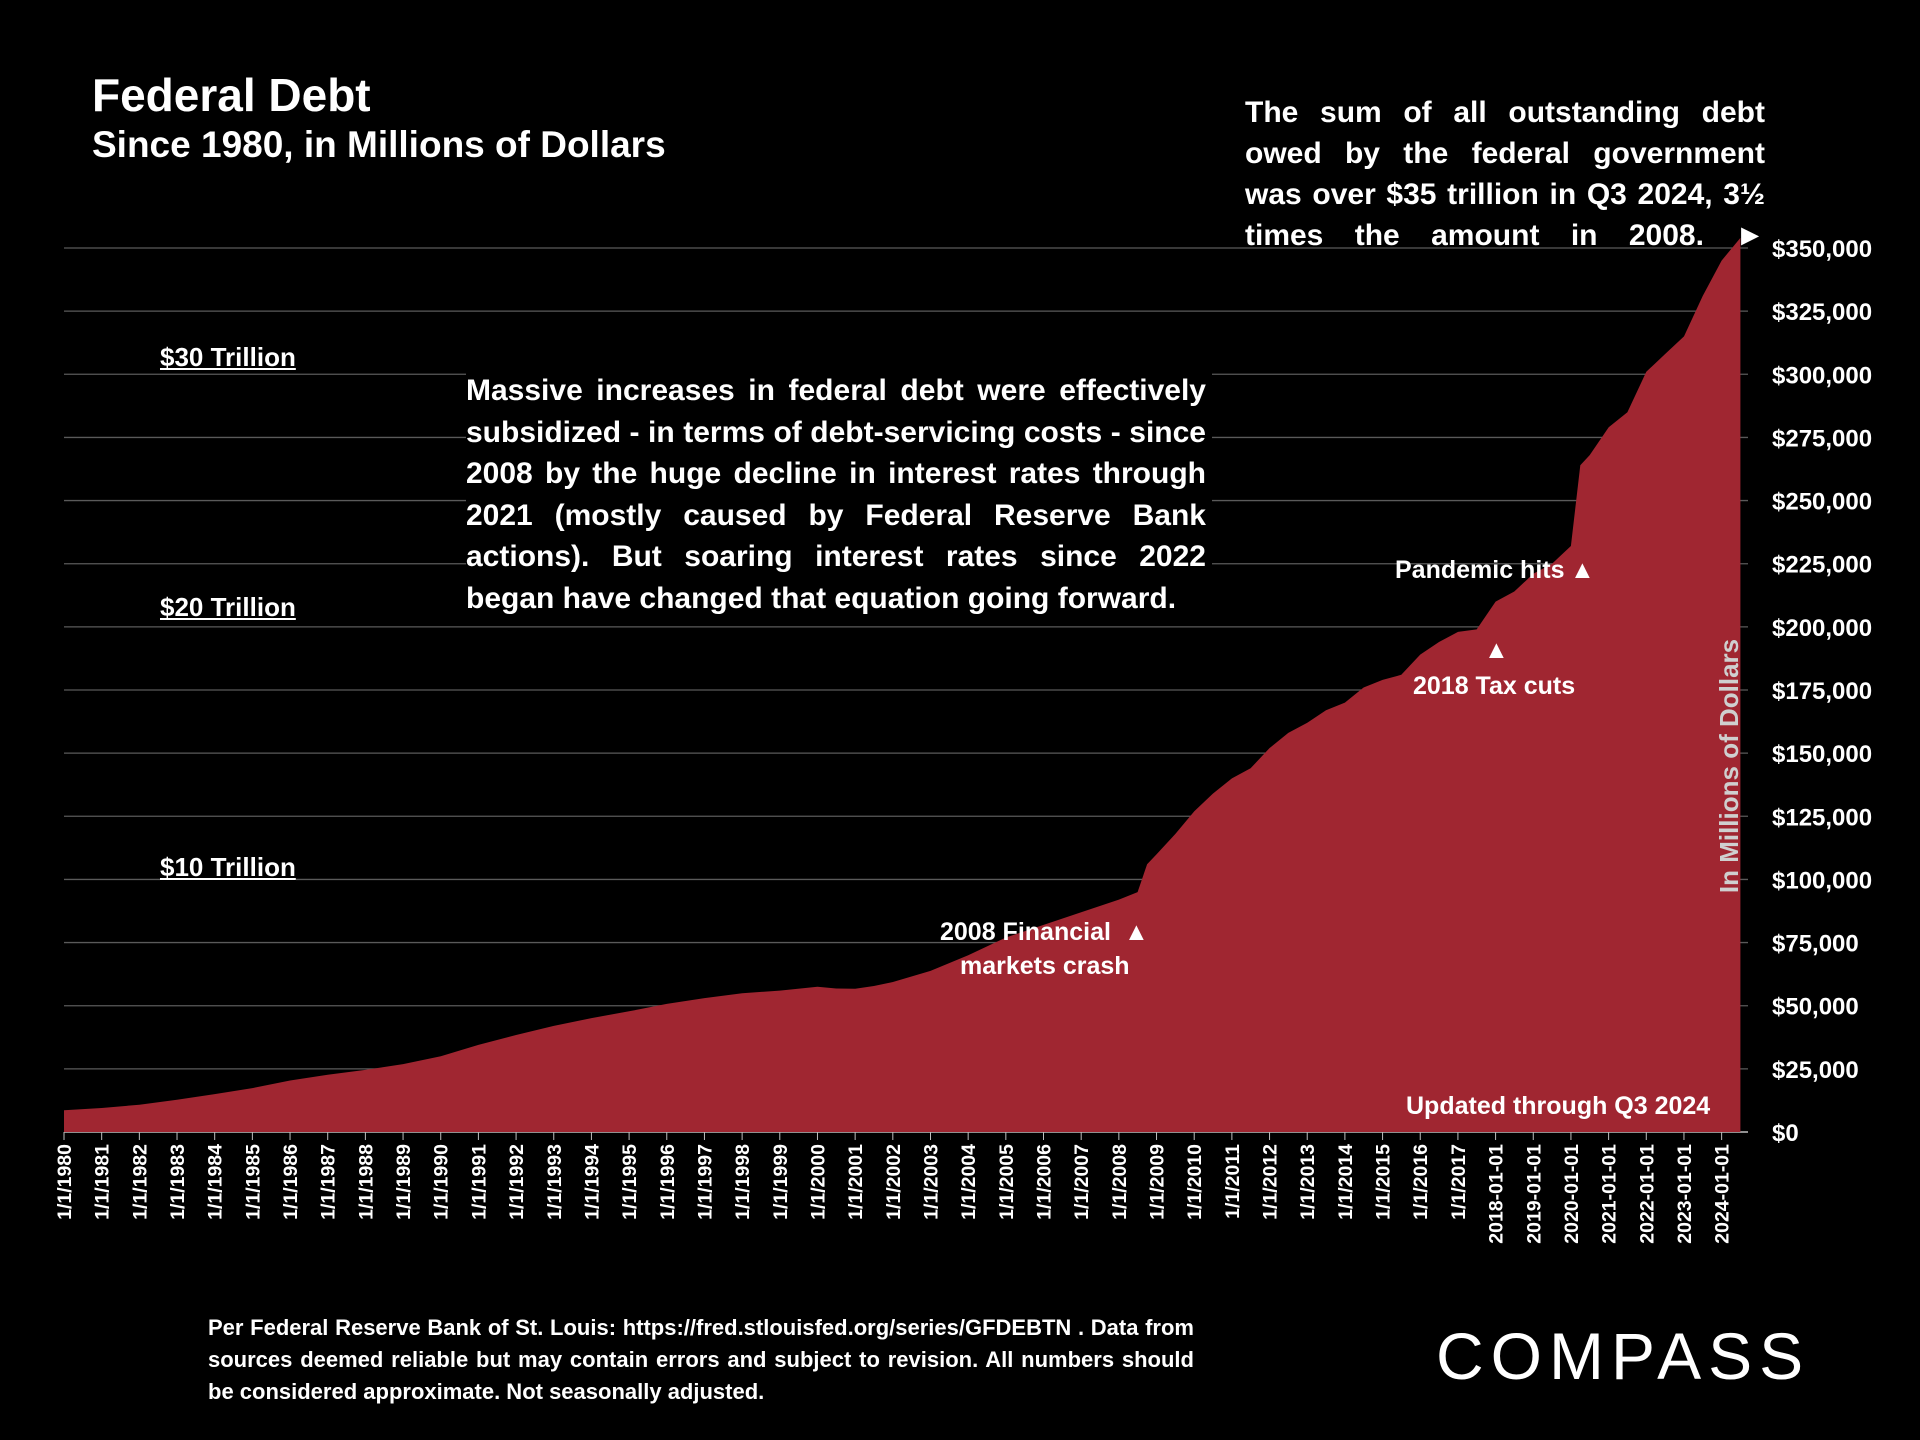 The image size is (1920, 1440). What do you see at coordinates (1384, 1182) in the screenshot?
I see `x-tick-label: 1/1/2015` at bounding box center [1384, 1182].